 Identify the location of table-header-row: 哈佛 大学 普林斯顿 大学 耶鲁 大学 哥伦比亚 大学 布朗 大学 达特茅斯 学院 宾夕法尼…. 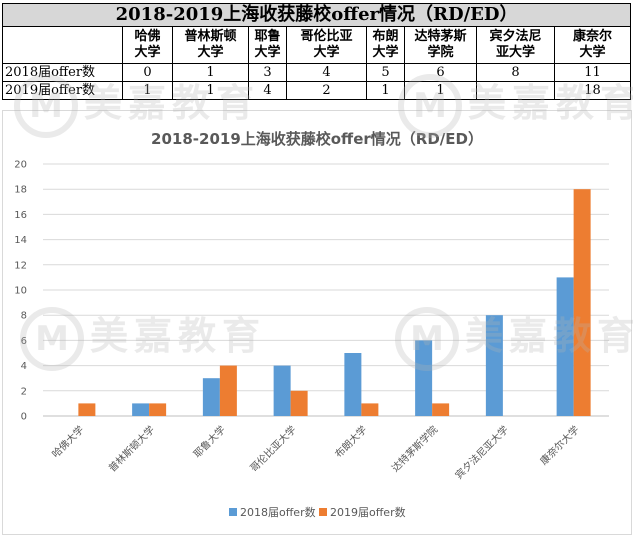
(317, 45).